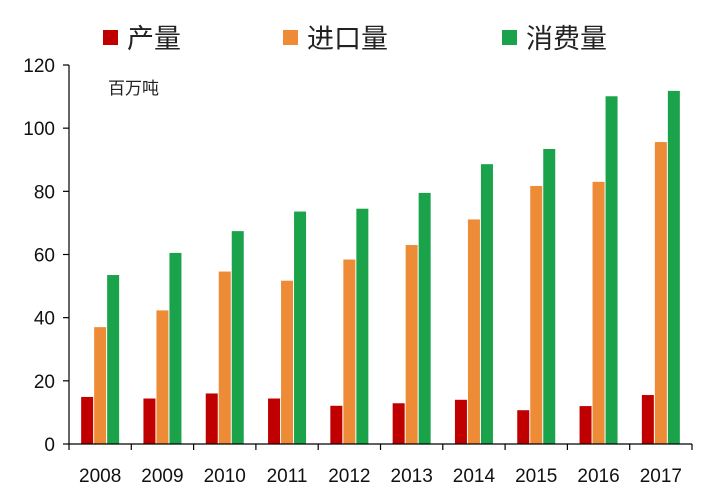  I want to click on bar-2017-消费量, so click(673, 267).